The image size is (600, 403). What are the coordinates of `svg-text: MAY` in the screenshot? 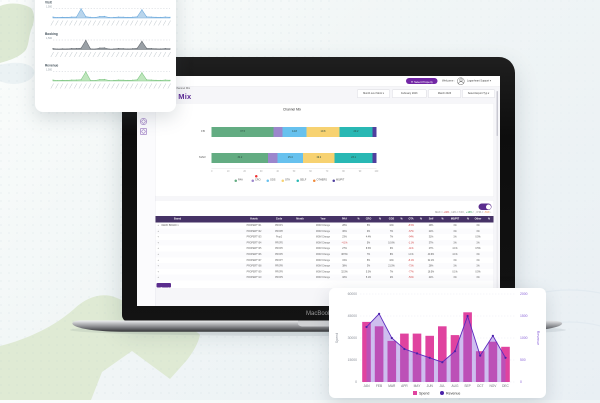 It's located at (418, 386).